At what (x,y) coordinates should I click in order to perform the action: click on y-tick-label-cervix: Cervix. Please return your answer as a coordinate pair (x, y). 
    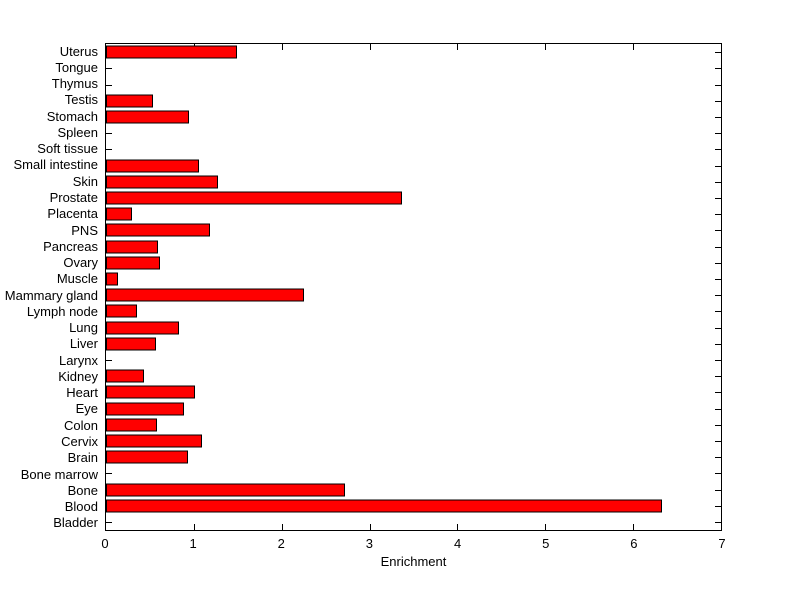
    Looking at the image, I should click on (79, 441).